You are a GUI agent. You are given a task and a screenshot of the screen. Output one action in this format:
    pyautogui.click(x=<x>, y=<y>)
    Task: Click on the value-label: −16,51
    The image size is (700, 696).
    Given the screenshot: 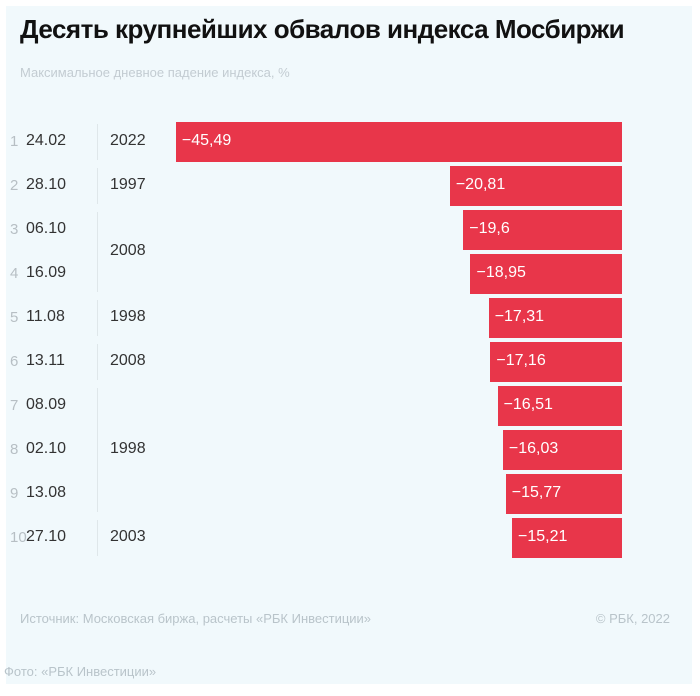 What is the action you would take?
    pyautogui.click(x=528, y=404)
    